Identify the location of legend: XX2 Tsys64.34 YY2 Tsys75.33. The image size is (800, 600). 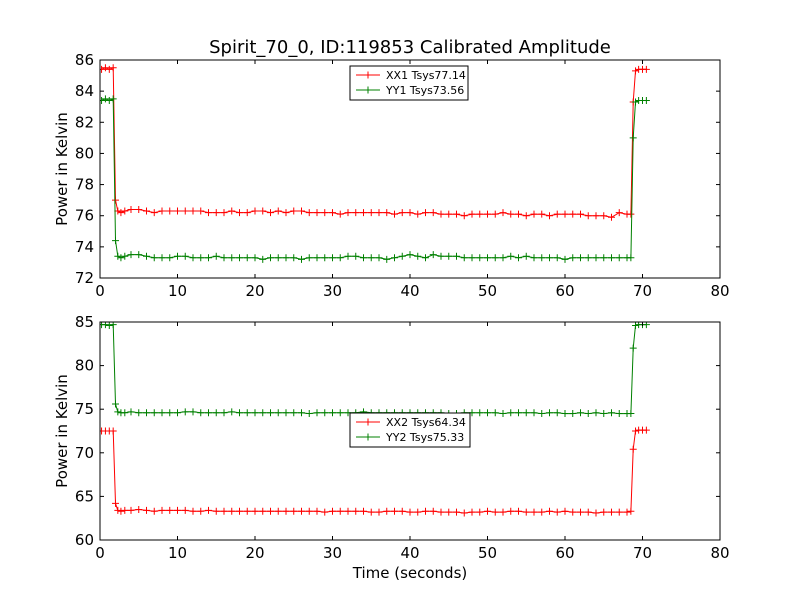
(410, 430).